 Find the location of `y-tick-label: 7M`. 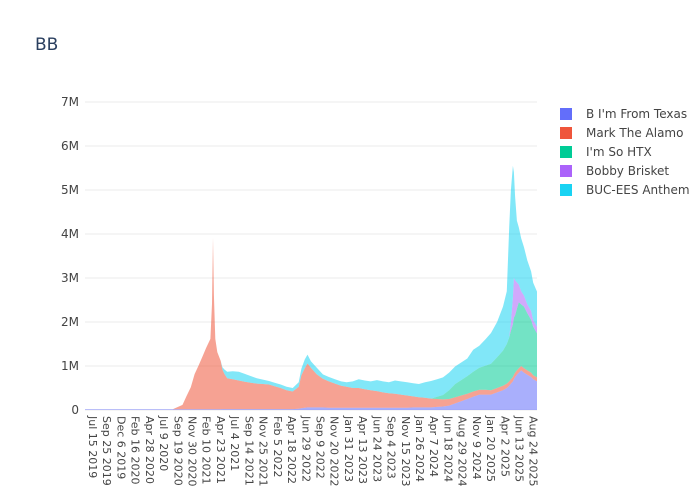

y-tick-label: 7M is located at coordinates (70, 102).